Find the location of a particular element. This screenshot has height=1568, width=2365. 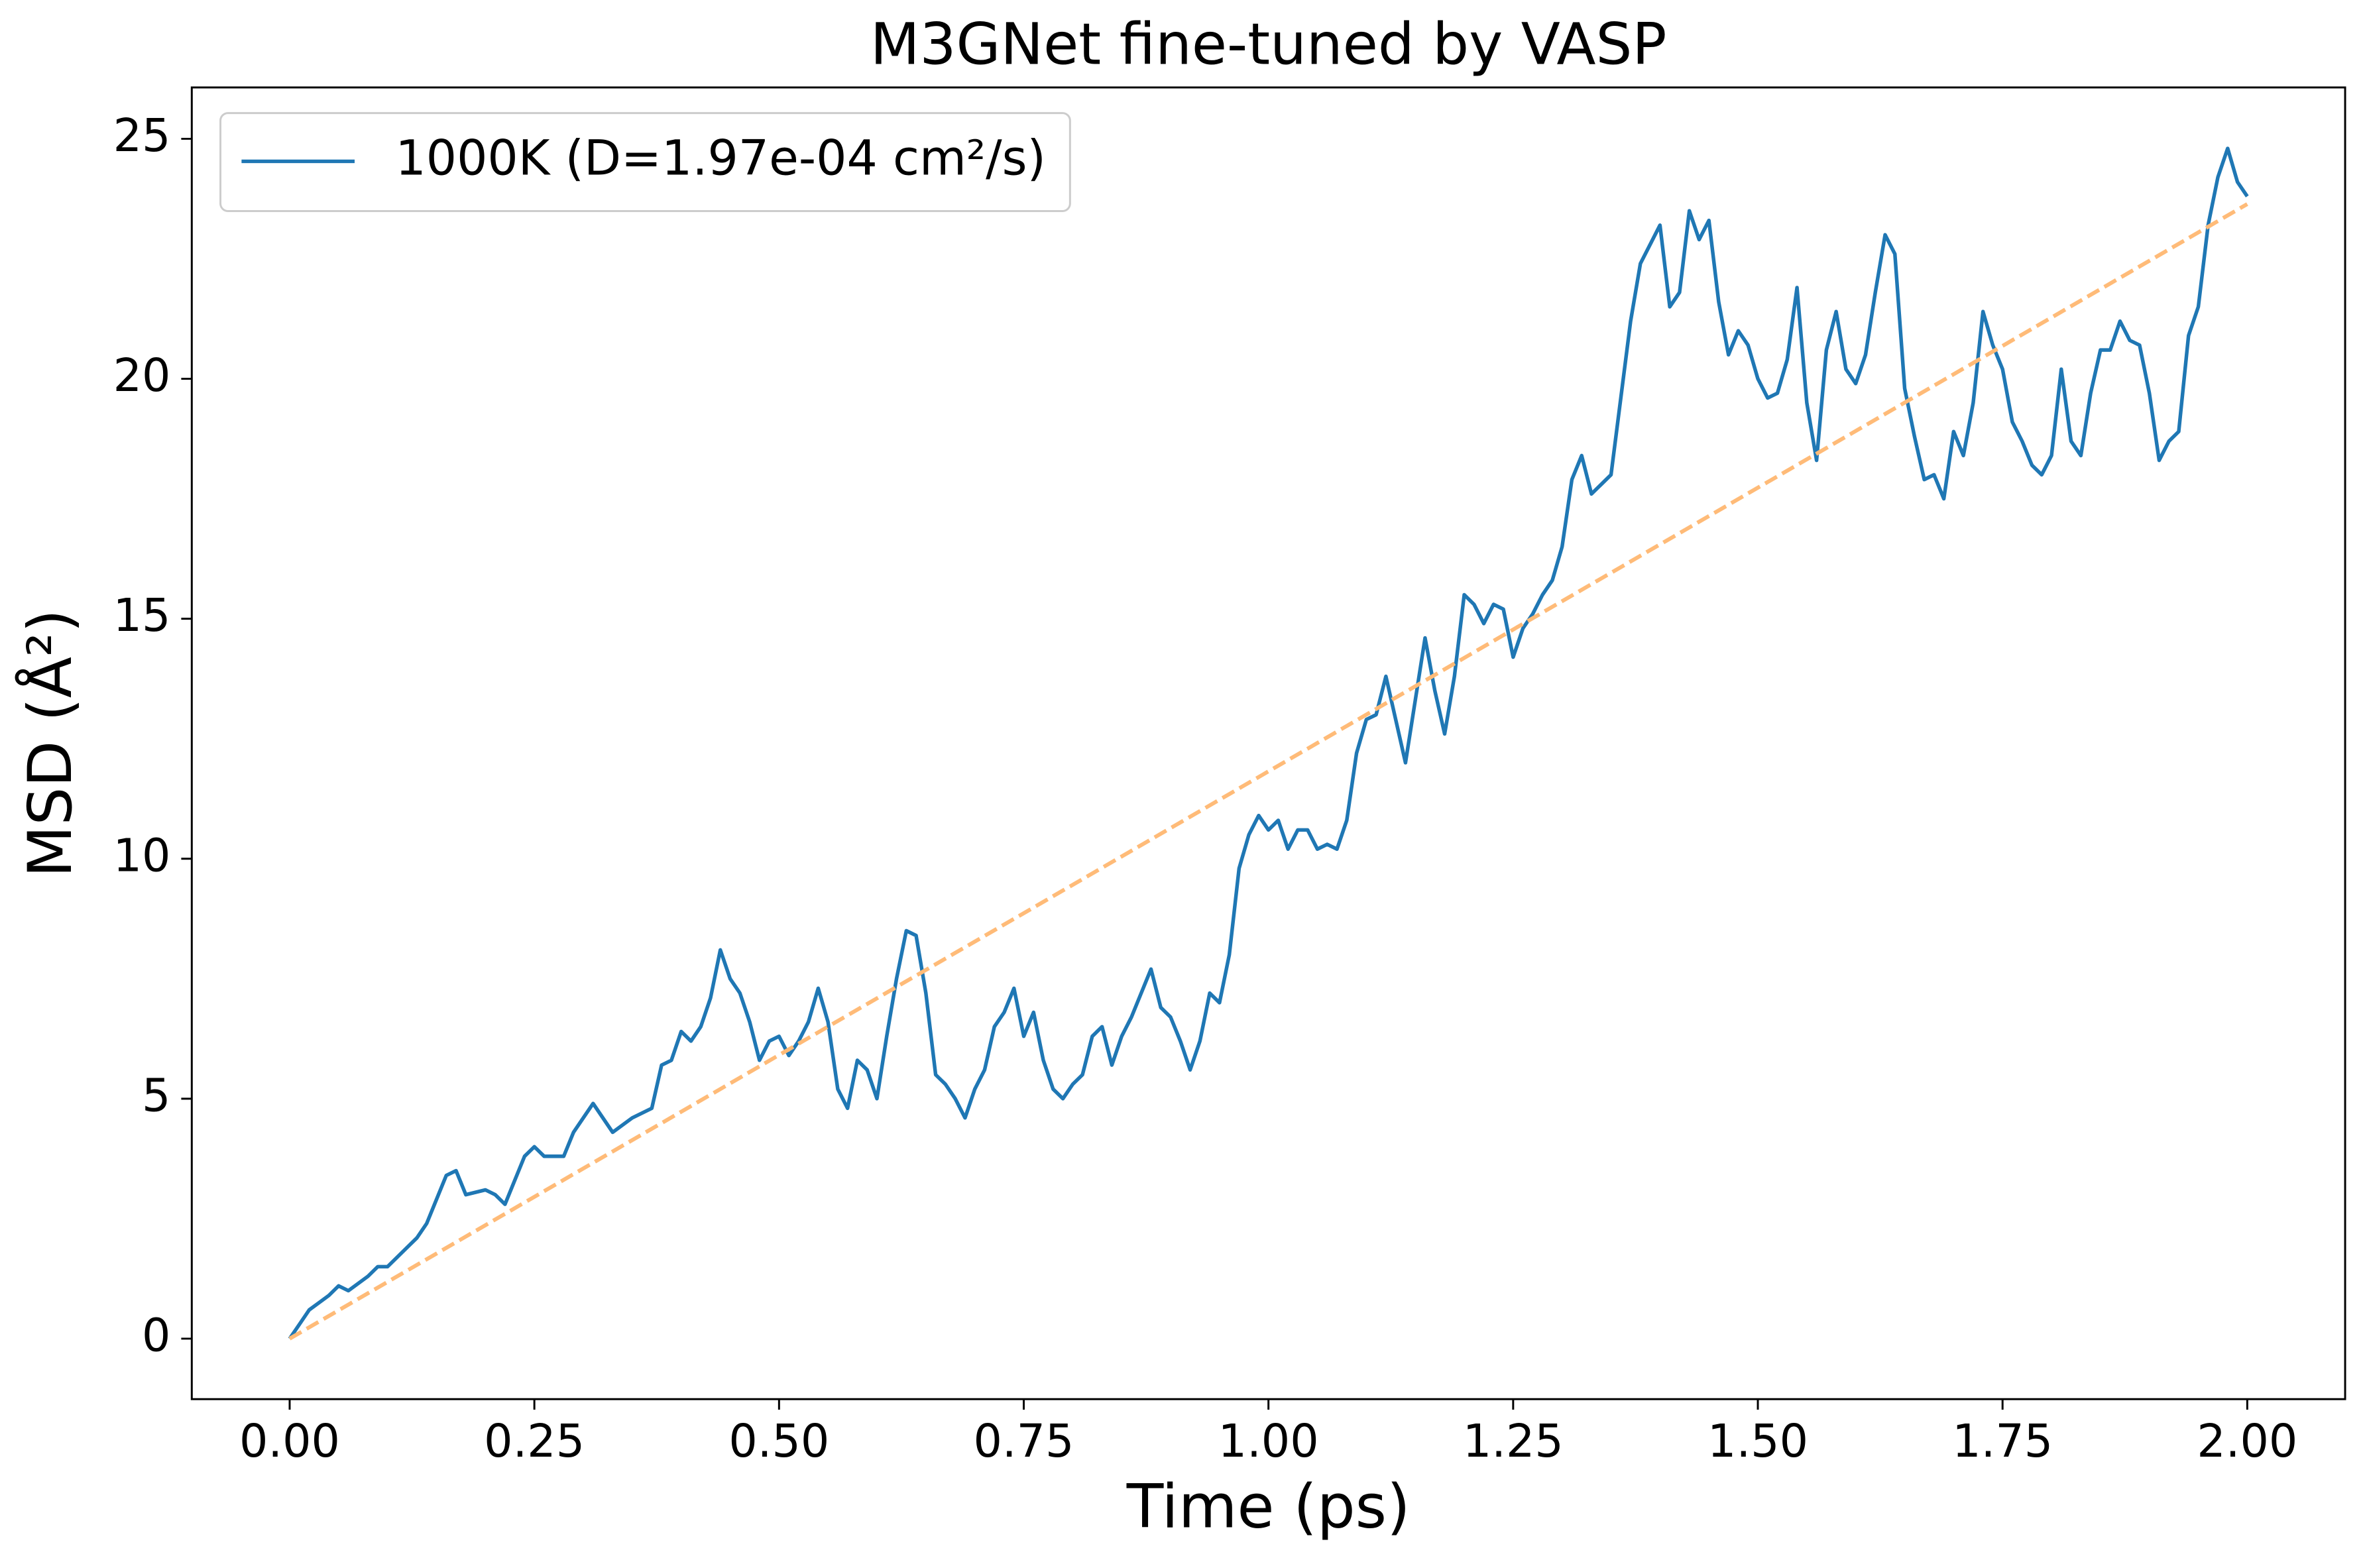

legend-label: 1000K (D=1.97e-04 cm²/s) is located at coordinates (720, 158).